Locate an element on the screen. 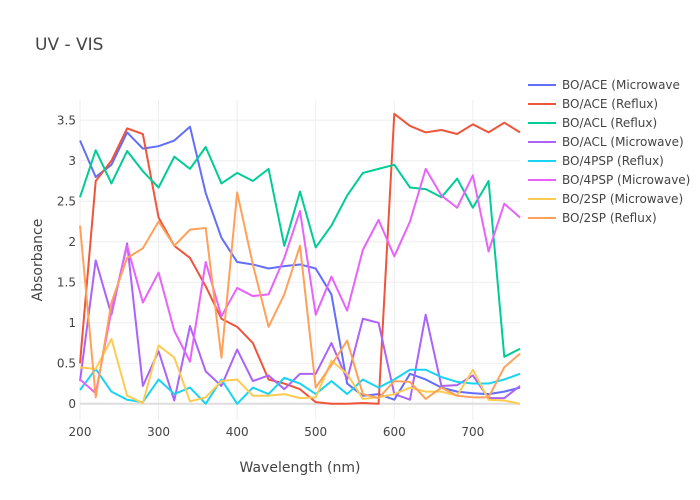 The width and height of the screenshot is (700, 500). legend-label: BO/ACE (Reflux) is located at coordinates (610, 104).